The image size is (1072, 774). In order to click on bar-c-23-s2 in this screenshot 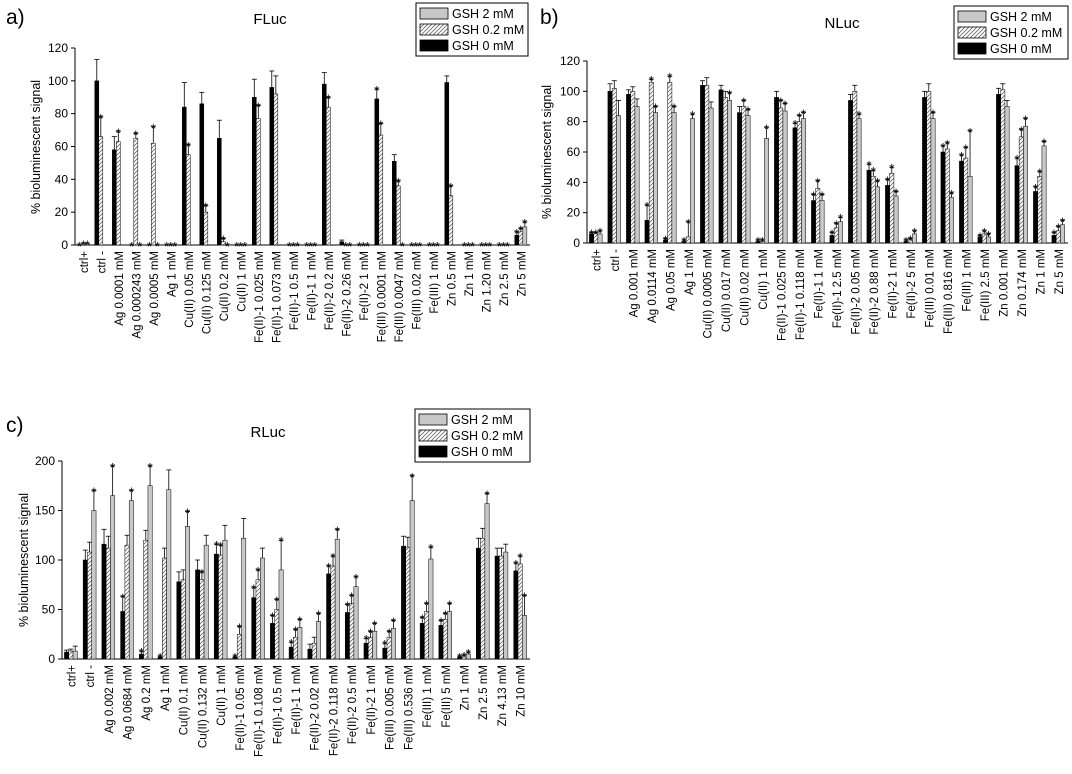, I will do `click(497, 607)`.